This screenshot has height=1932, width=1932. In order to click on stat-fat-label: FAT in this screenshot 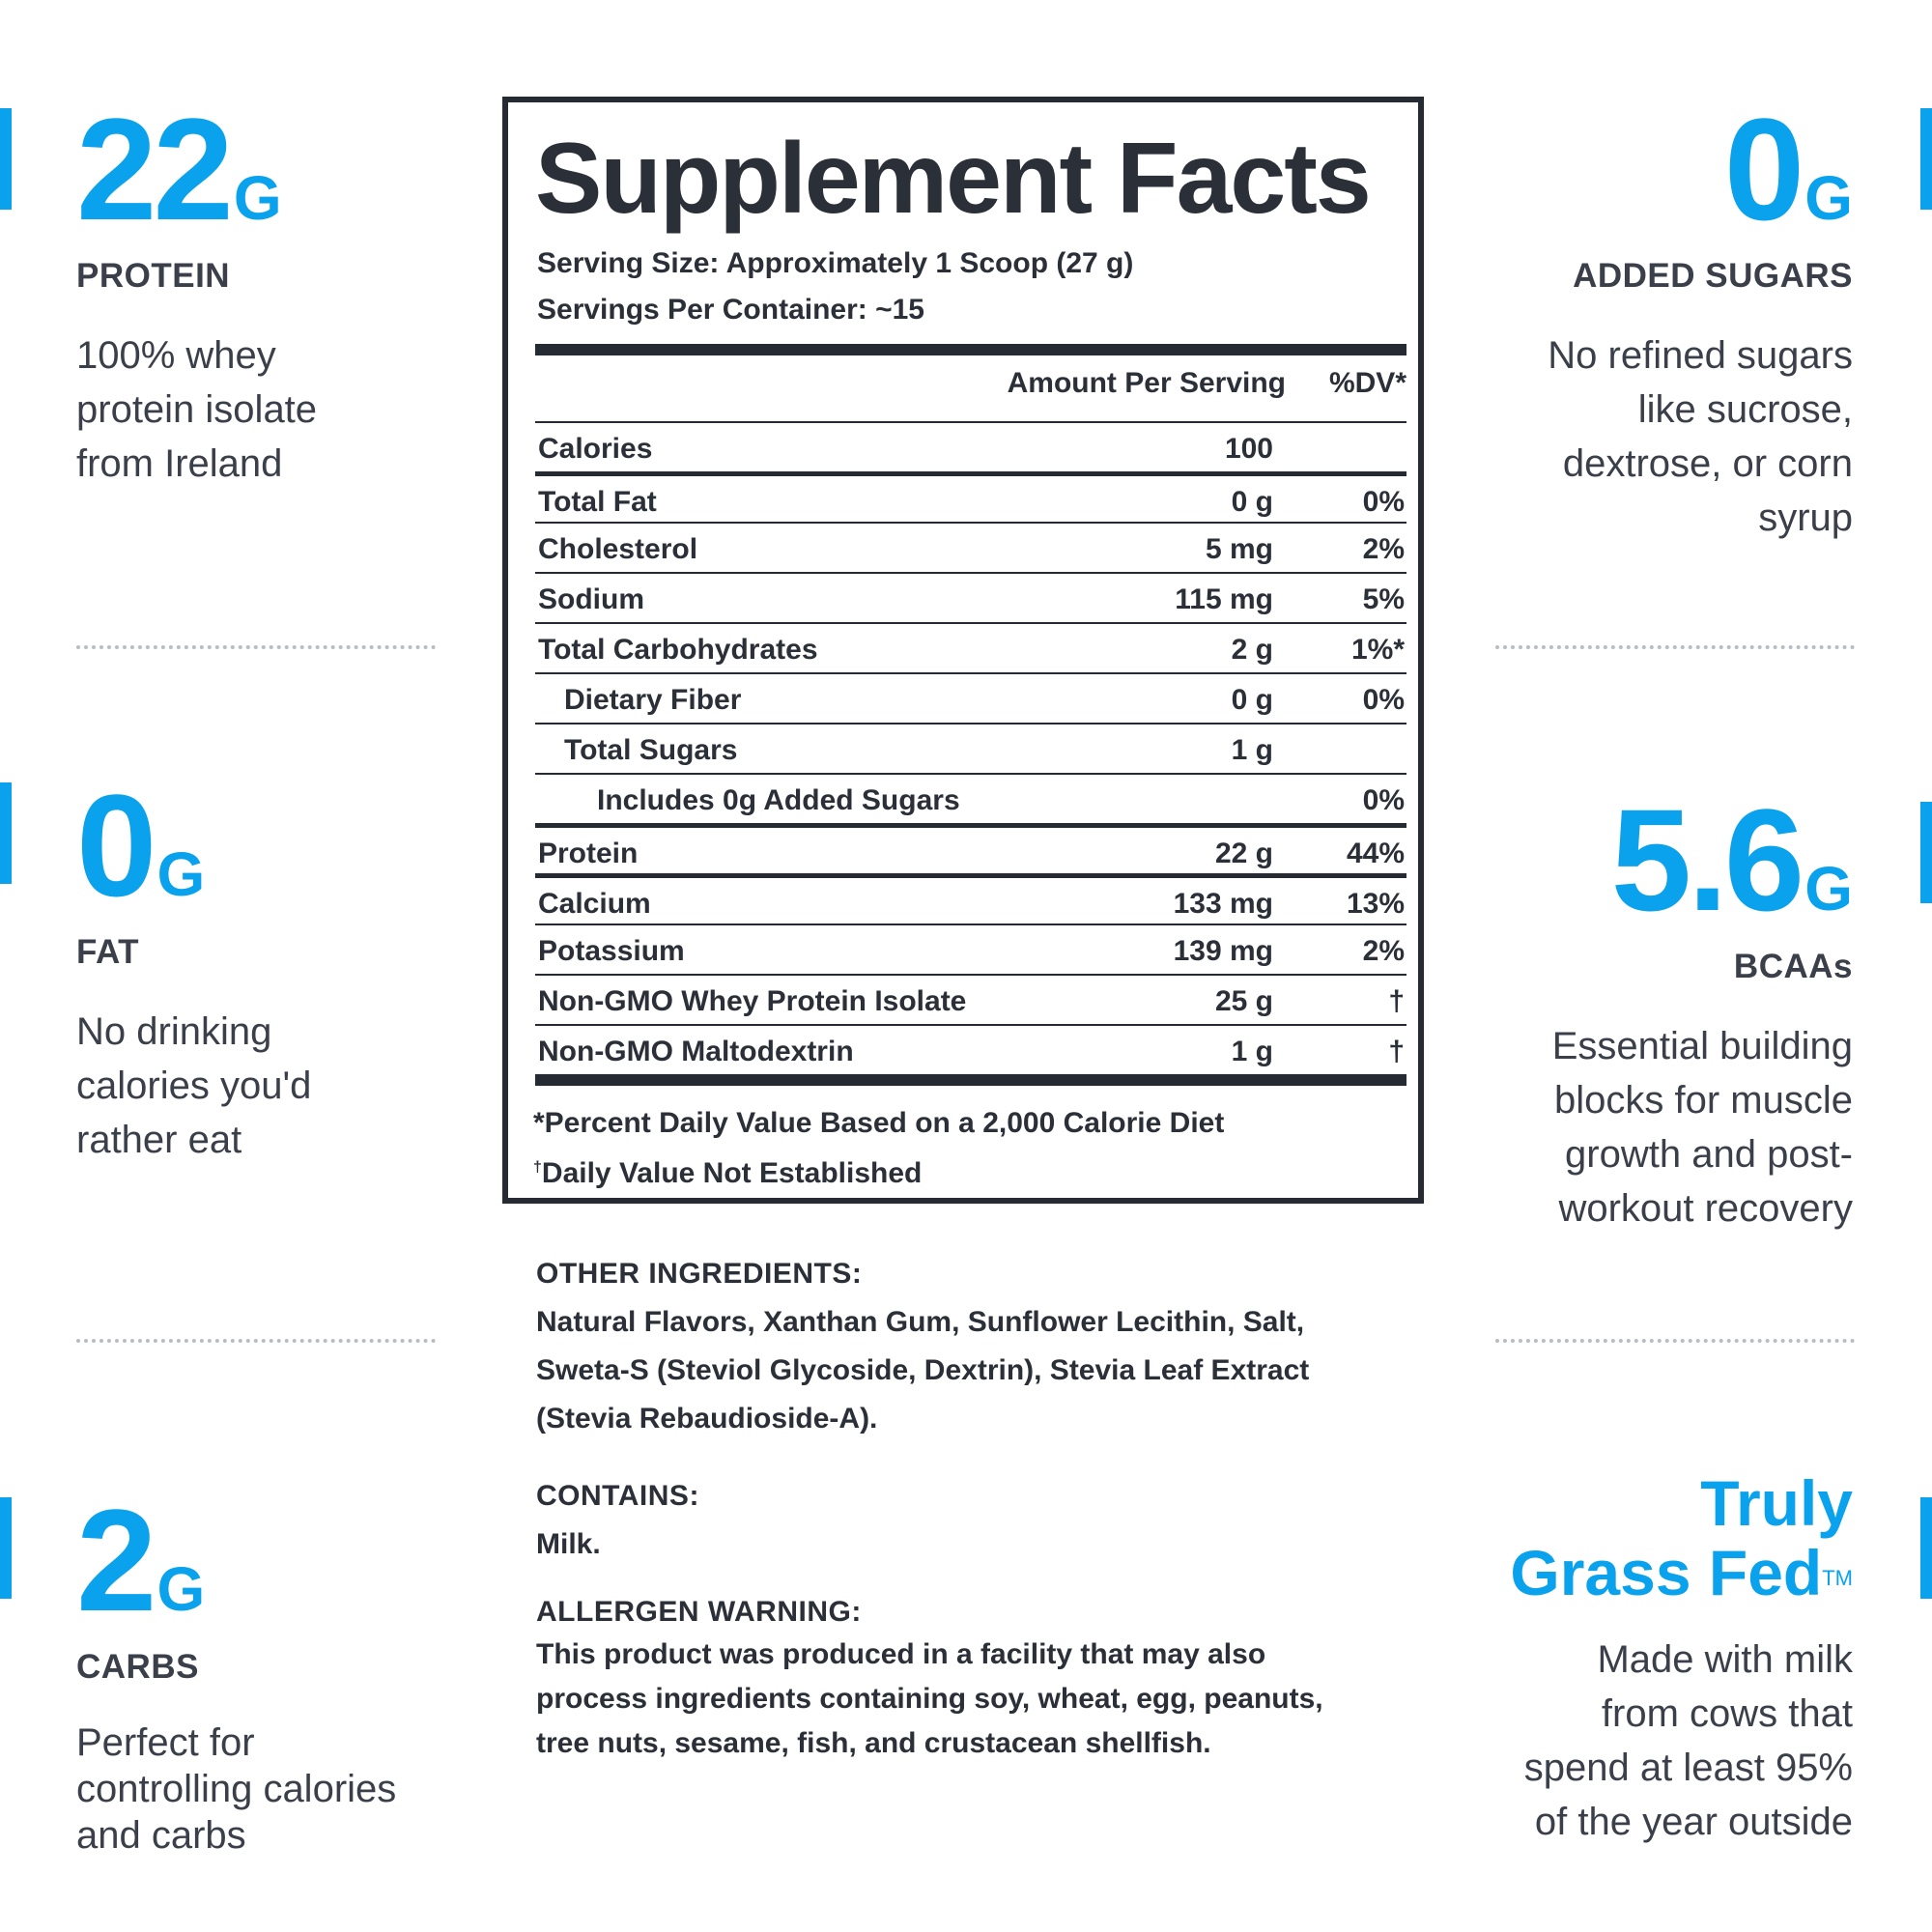, I will do `click(108, 952)`.